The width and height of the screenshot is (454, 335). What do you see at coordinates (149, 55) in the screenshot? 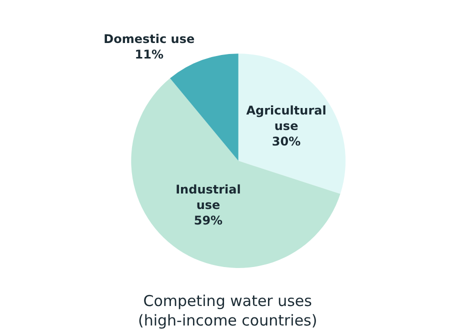
I see `data-label: 11%` at bounding box center [149, 55].